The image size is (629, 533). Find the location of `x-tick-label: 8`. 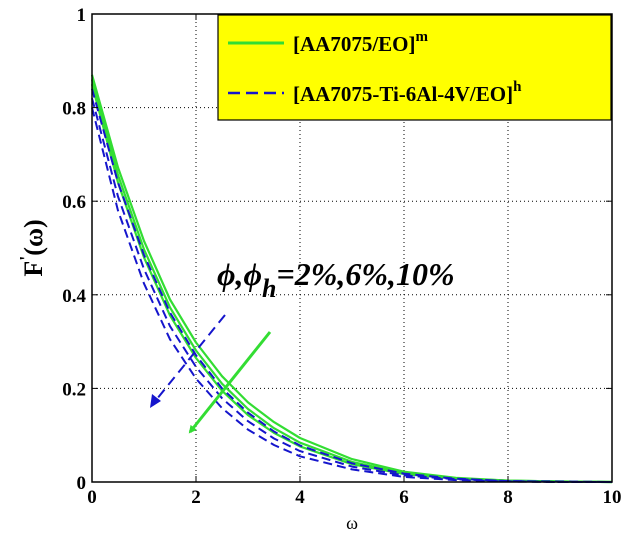

x-tick-label: 8 is located at coordinates (508, 497).